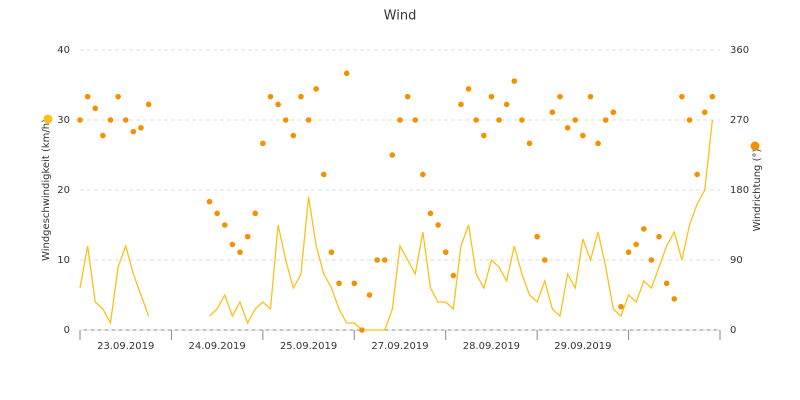  Describe the element at coordinates (739, 120) in the screenshot. I see `y2-tick-label: 270` at that location.